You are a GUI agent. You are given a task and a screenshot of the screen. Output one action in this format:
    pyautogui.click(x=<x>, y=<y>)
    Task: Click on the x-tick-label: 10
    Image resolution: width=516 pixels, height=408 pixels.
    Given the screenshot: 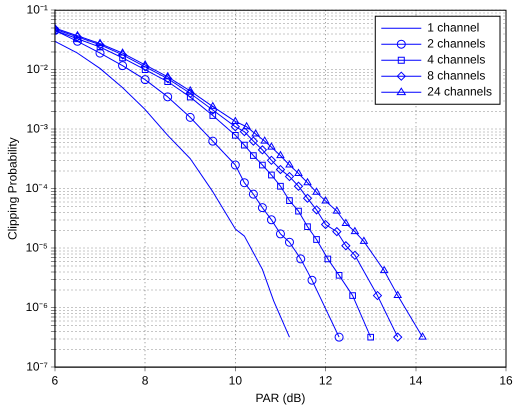 What is the action you would take?
    pyautogui.click(x=235, y=381)
    